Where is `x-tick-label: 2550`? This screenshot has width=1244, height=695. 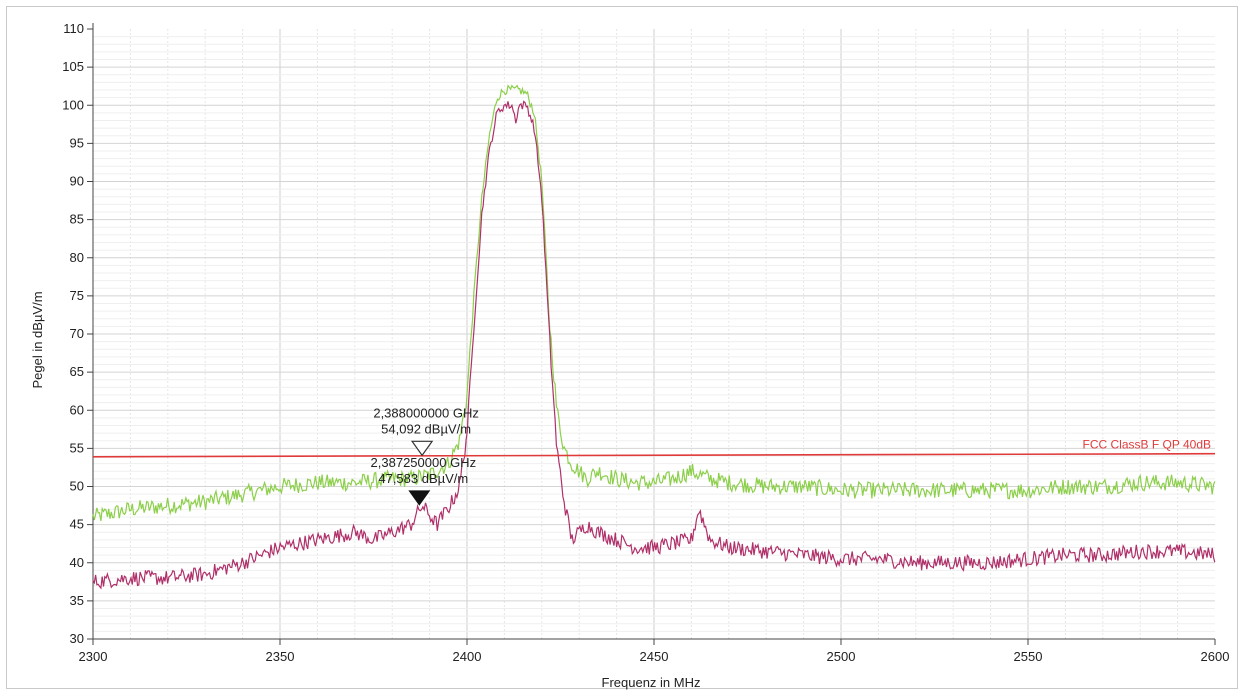
x-tick-label: 2550 is located at coordinates (1028, 656).